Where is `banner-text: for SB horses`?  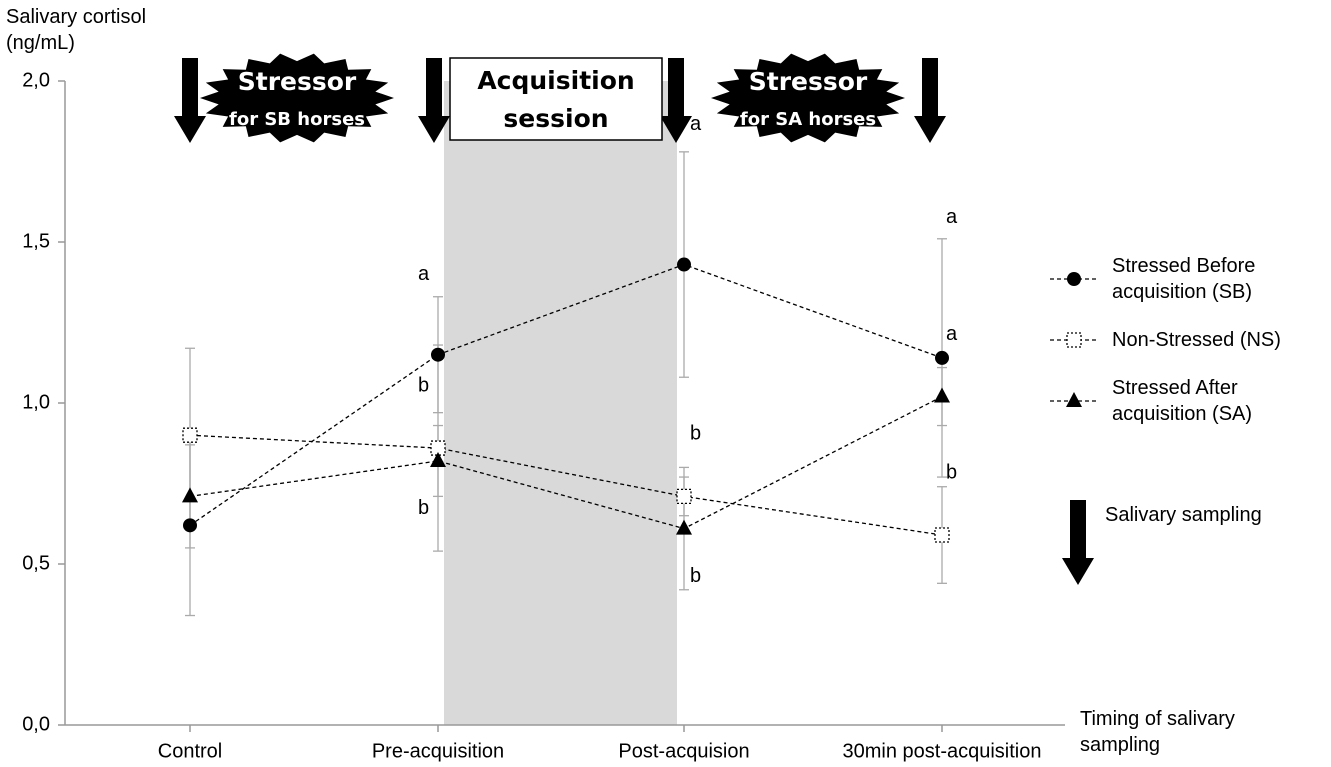
banner-text: for SB horses is located at coordinates (297, 119).